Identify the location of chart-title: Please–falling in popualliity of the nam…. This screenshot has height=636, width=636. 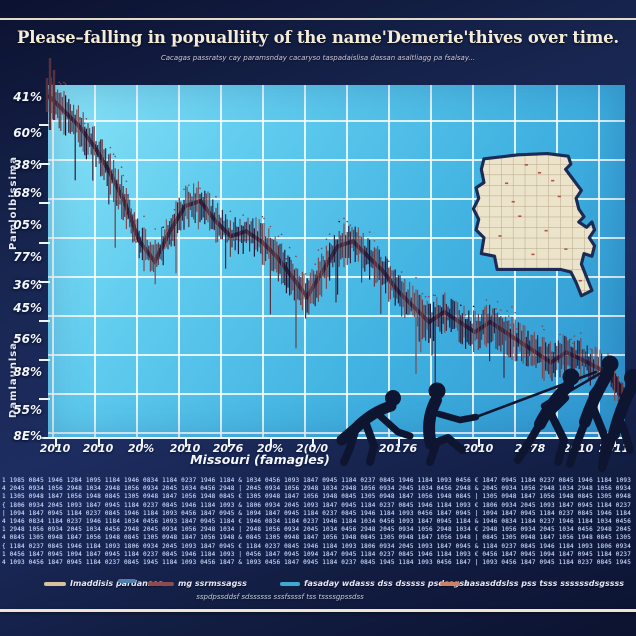
(318, 37).